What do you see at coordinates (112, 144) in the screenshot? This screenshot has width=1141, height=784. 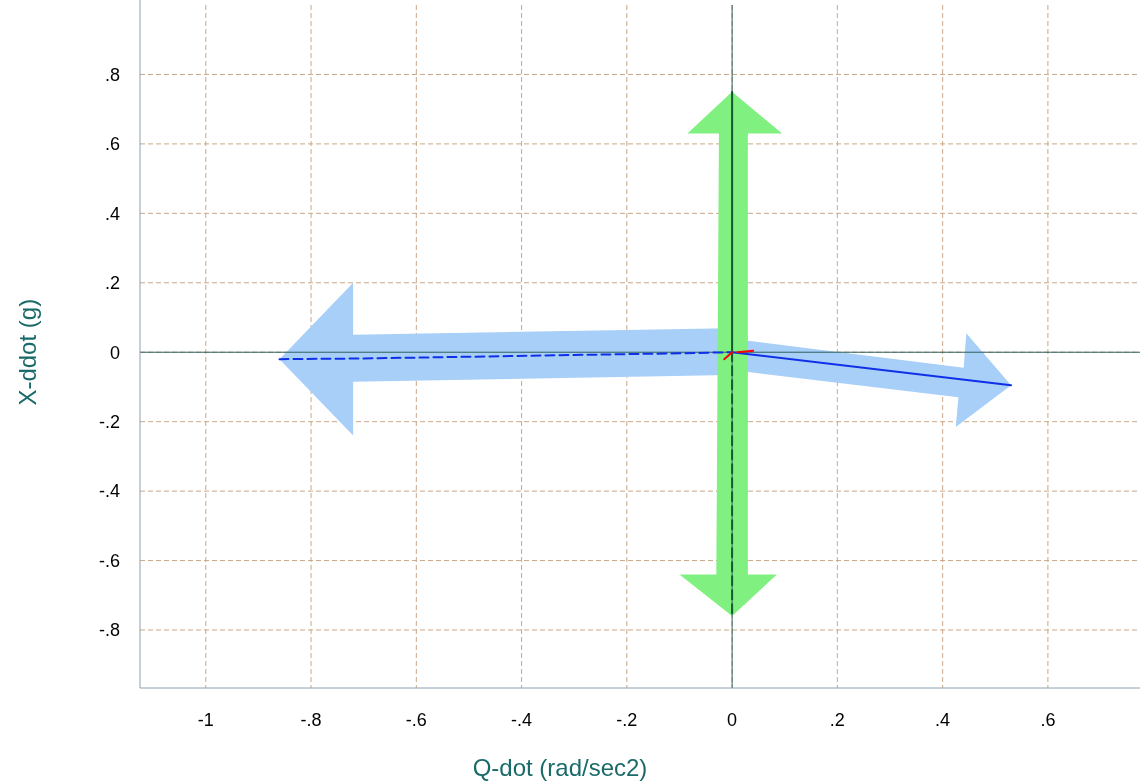 I see `y-tick-label: .6` at bounding box center [112, 144].